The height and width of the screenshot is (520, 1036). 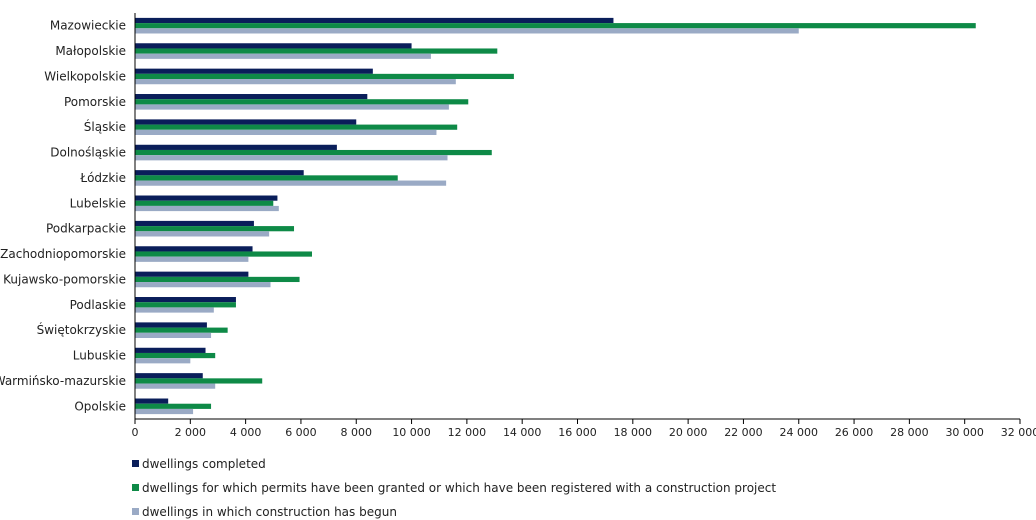 I want to click on category-label-7: Łódzkie, so click(x=102, y=178).